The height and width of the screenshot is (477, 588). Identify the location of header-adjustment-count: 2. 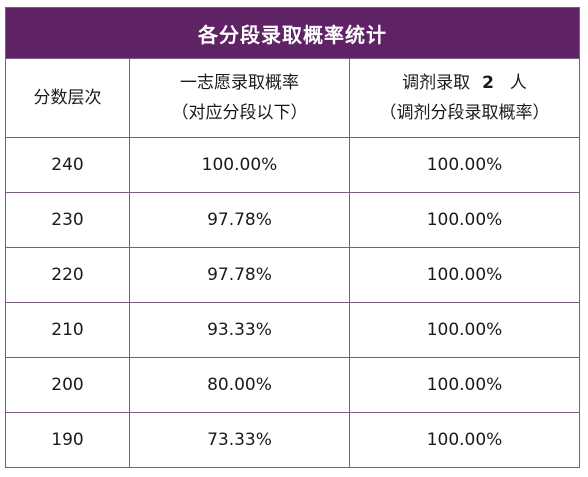
(488, 83).